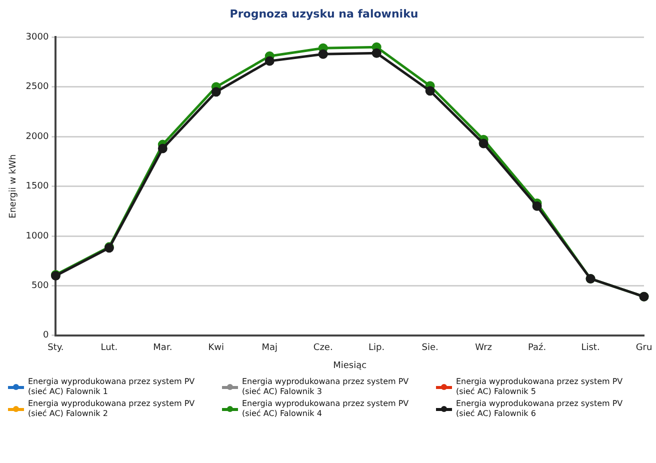  What do you see at coordinates (37, 137) in the screenshot?
I see `y-tick-label: 2000` at bounding box center [37, 137].